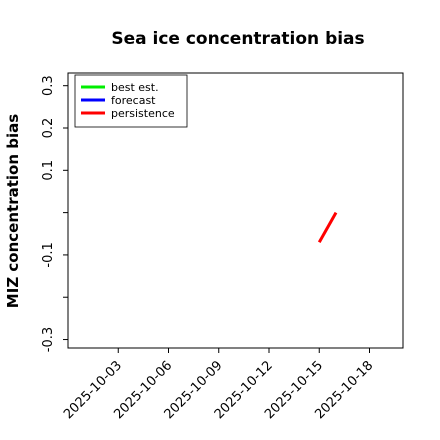 Image resolution: width=440 pixels, height=440 pixels. What do you see at coordinates (48, 170) in the screenshot?
I see `y-tick-label: 0.1` at bounding box center [48, 170].